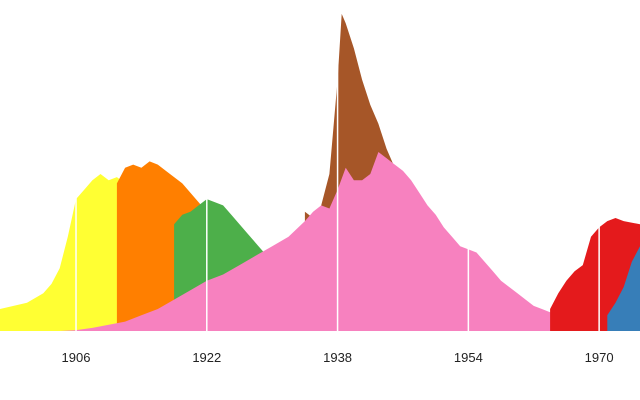 The width and height of the screenshot is (640, 400). I want to click on x-tick-label: 1970, so click(599, 357).